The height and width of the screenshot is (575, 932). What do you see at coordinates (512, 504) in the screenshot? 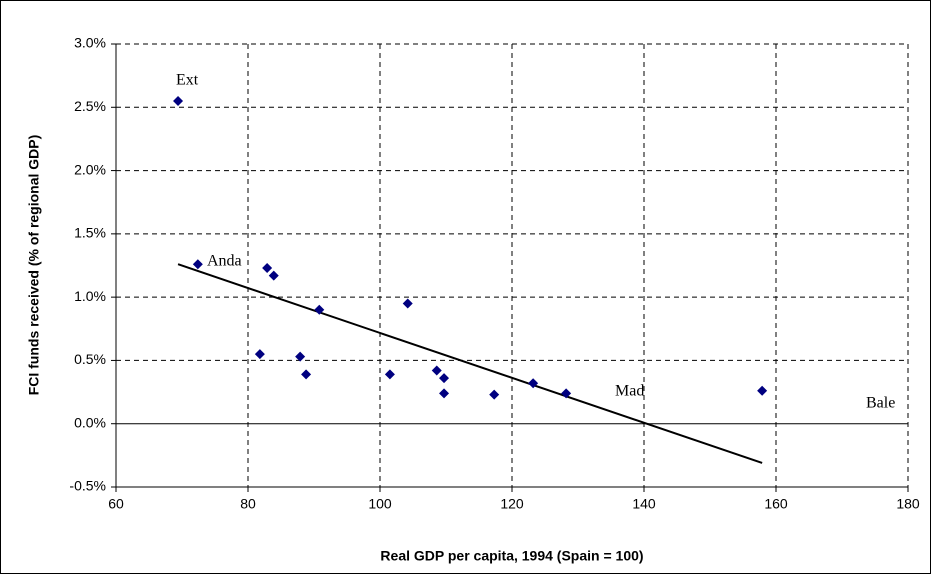
I see `x-tick-label: 120` at bounding box center [512, 504].